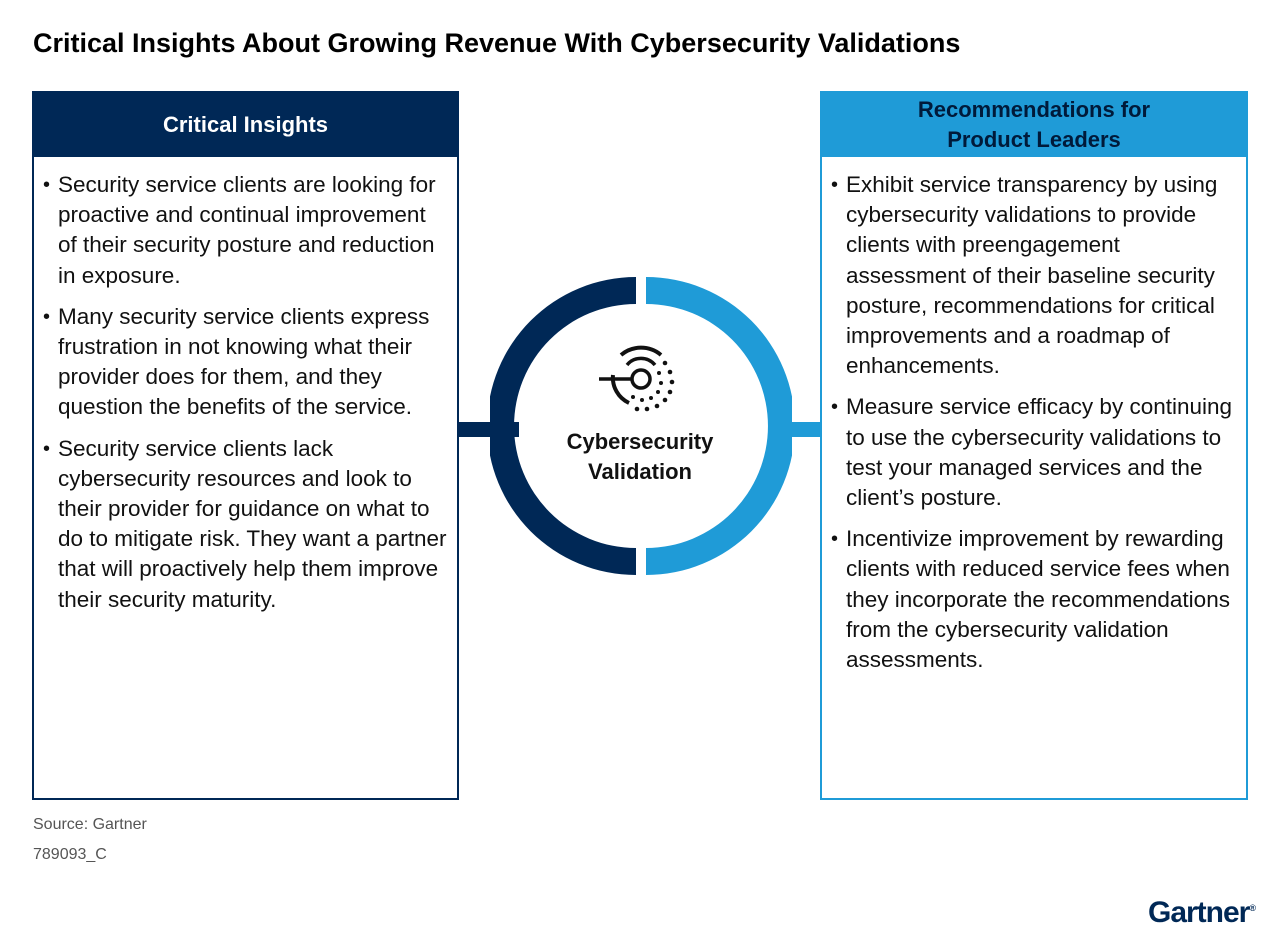  What do you see at coordinates (1034, 109) in the screenshot?
I see `recommendations-heading-line1: Recommendations for` at bounding box center [1034, 109].